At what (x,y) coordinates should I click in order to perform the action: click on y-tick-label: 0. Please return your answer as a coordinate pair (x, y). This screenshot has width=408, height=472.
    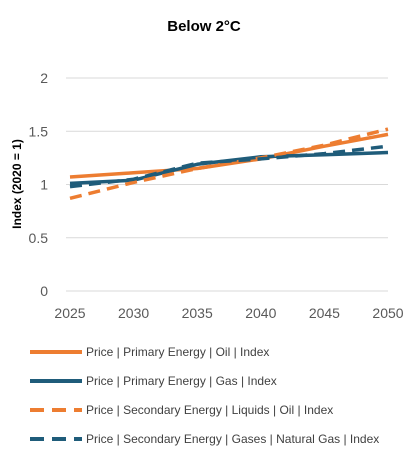
    Looking at the image, I should click on (44, 291).